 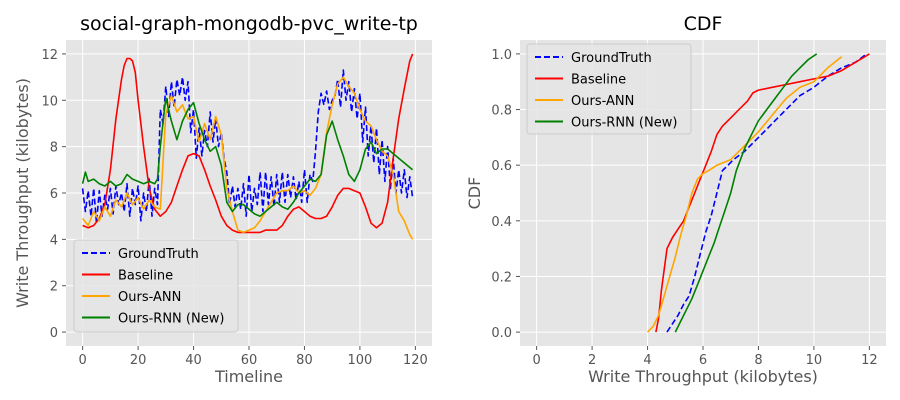 What do you see at coordinates (703, 24) in the screenshot?
I see `cdf-title: CDF` at bounding box center [703, 24].